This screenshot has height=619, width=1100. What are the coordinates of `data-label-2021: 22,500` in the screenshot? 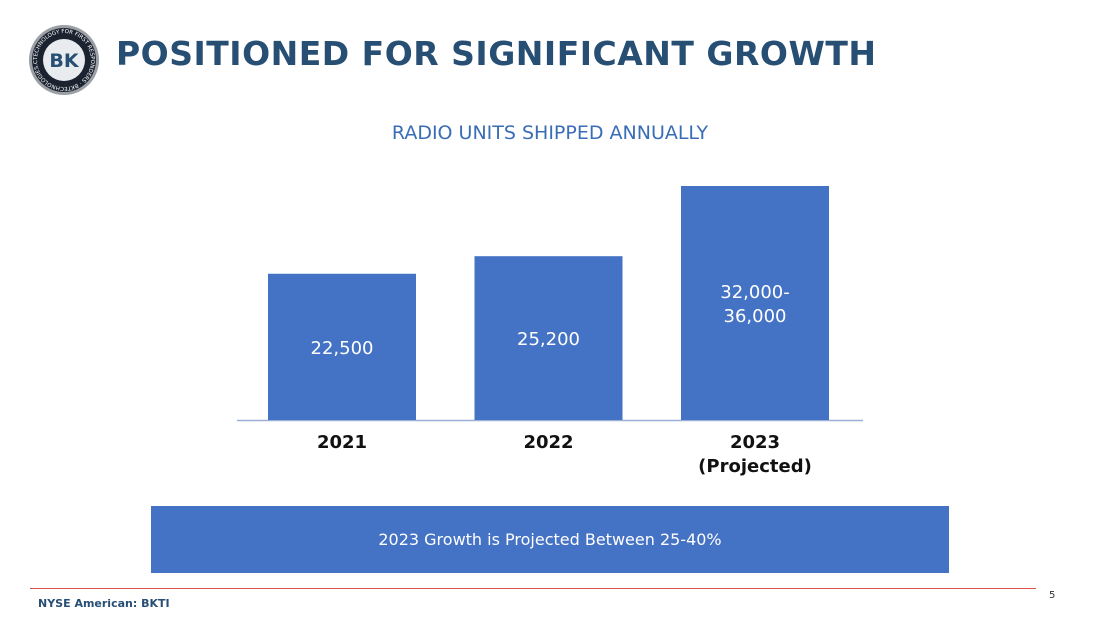 It's located at (342, 348).